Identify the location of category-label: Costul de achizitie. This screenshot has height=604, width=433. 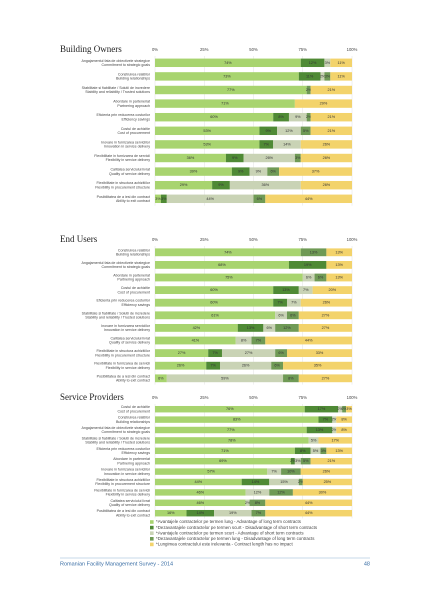
(135, 407).